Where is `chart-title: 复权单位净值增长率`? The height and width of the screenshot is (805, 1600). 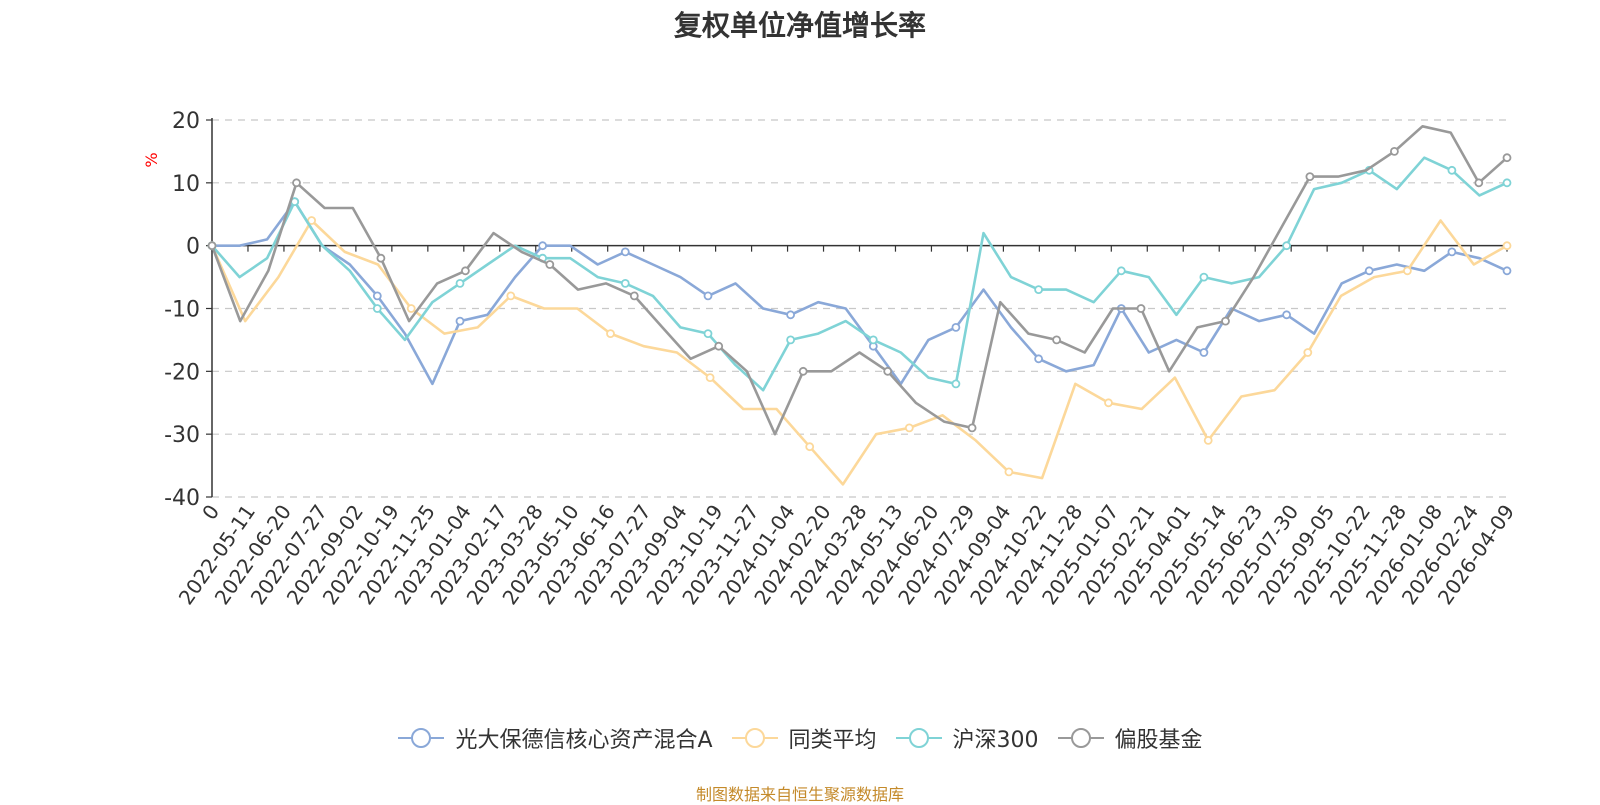 chart-title: 复权单位净值增长率 is located at coordinates (799, 25).